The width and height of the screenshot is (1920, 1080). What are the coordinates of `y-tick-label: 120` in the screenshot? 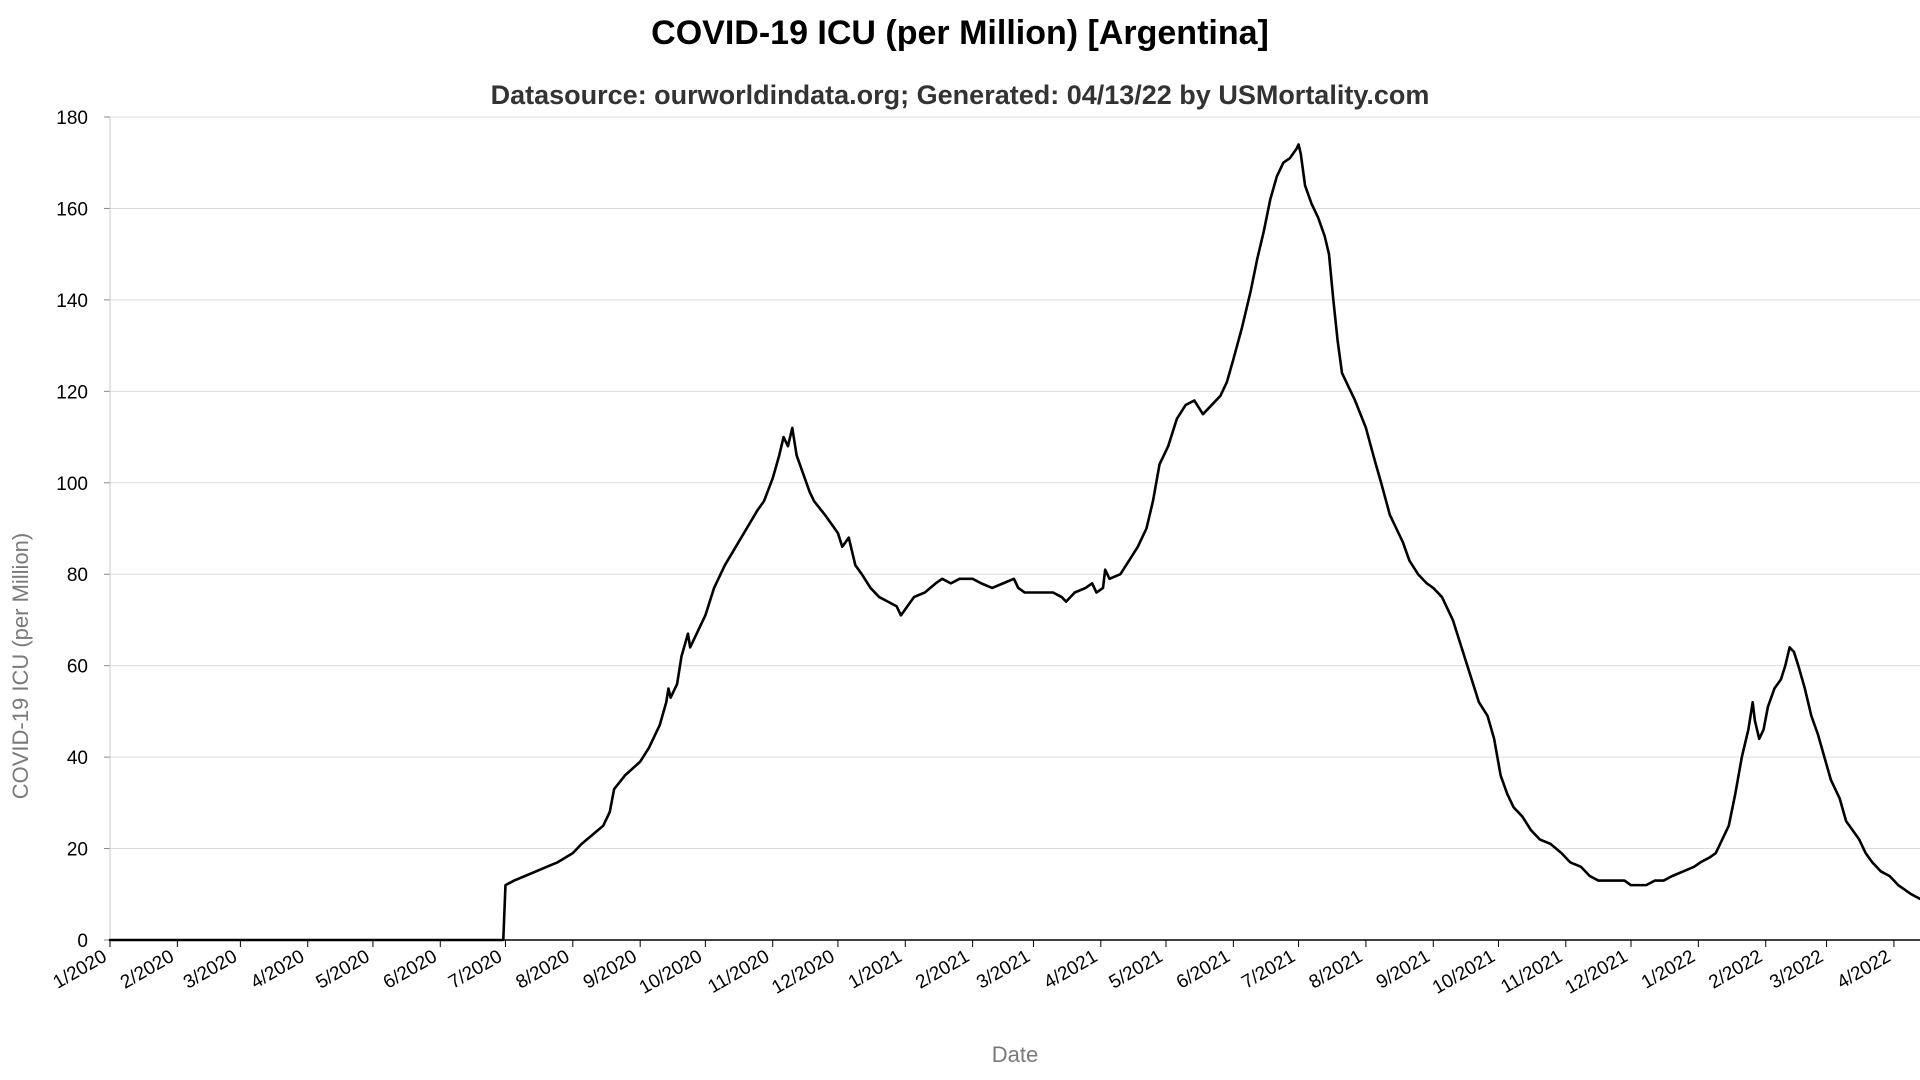 It's located at (72, 392).